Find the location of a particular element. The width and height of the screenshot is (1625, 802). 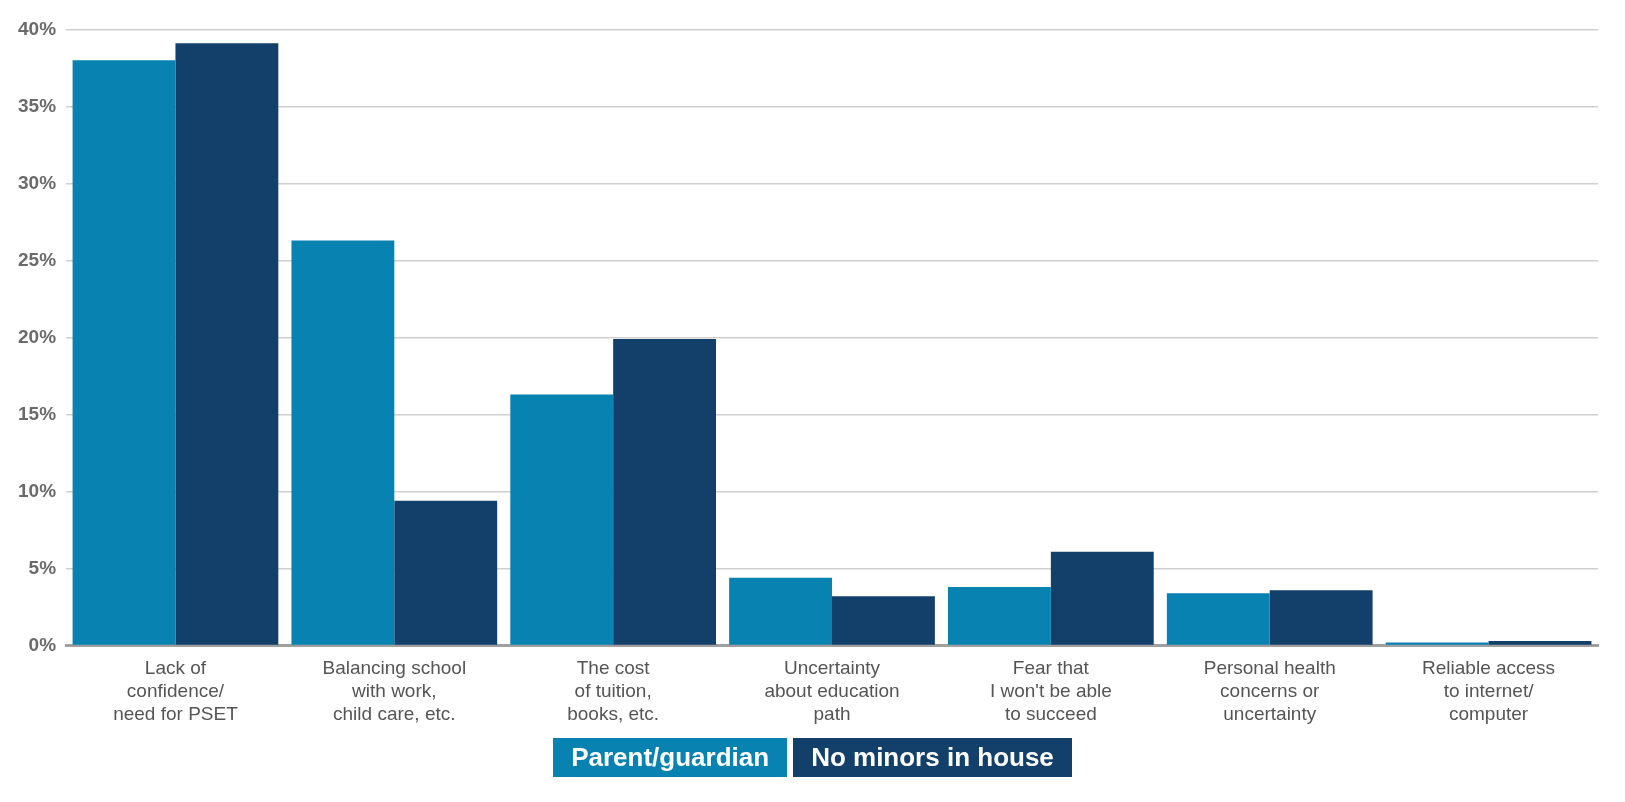

x-tick-label: Lack of confidence/ need for PSET is located at coordinates (176, 690).